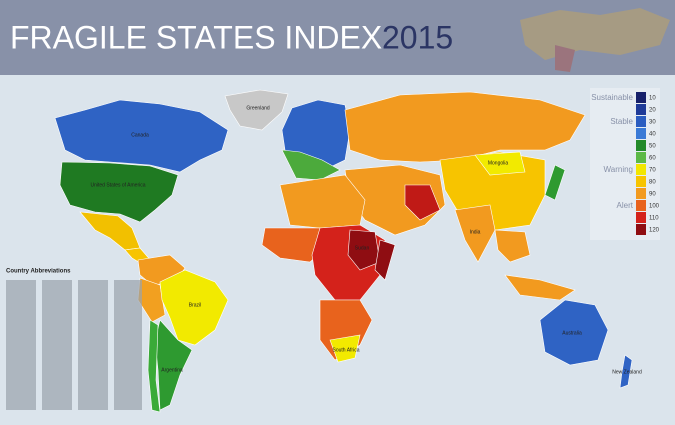 The image size is (675, 425). I want to click on greenland, so click(256, 110).